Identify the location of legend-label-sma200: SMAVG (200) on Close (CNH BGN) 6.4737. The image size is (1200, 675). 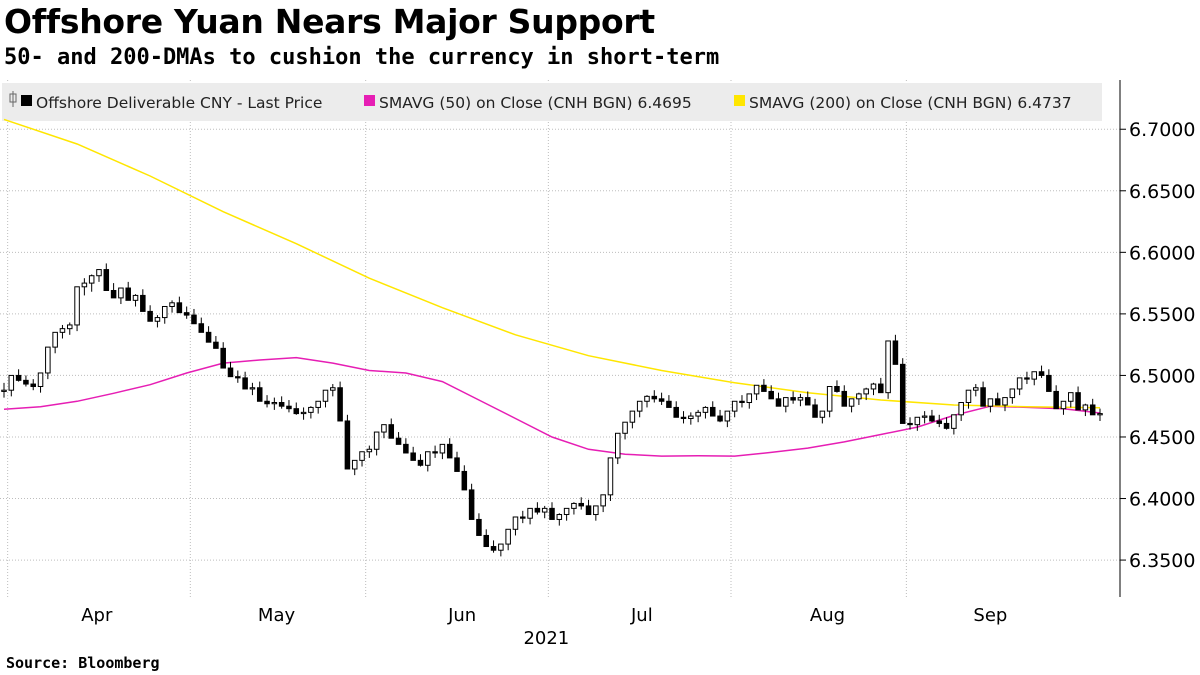
(910, 103).